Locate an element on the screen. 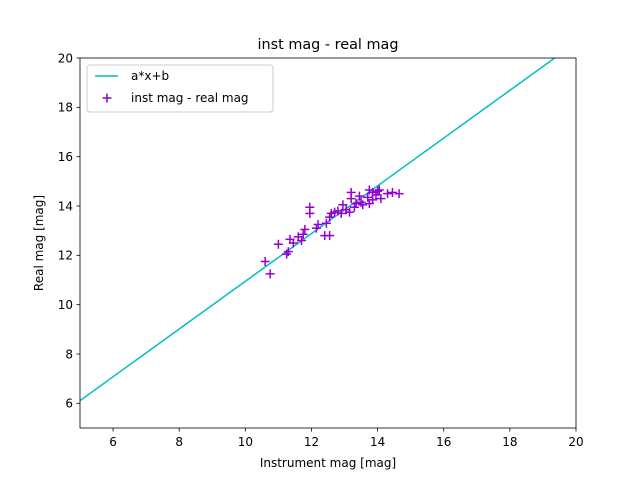 This screenshot has height=484, width=640. legend-box is located at coordinates (180, 88).